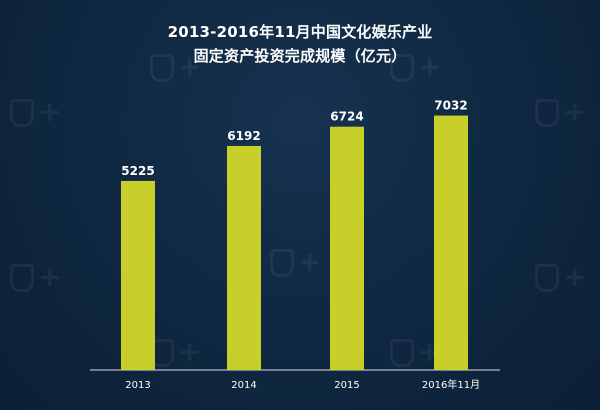  I want to click on data-label-2013: 5225, so click(137, 171).